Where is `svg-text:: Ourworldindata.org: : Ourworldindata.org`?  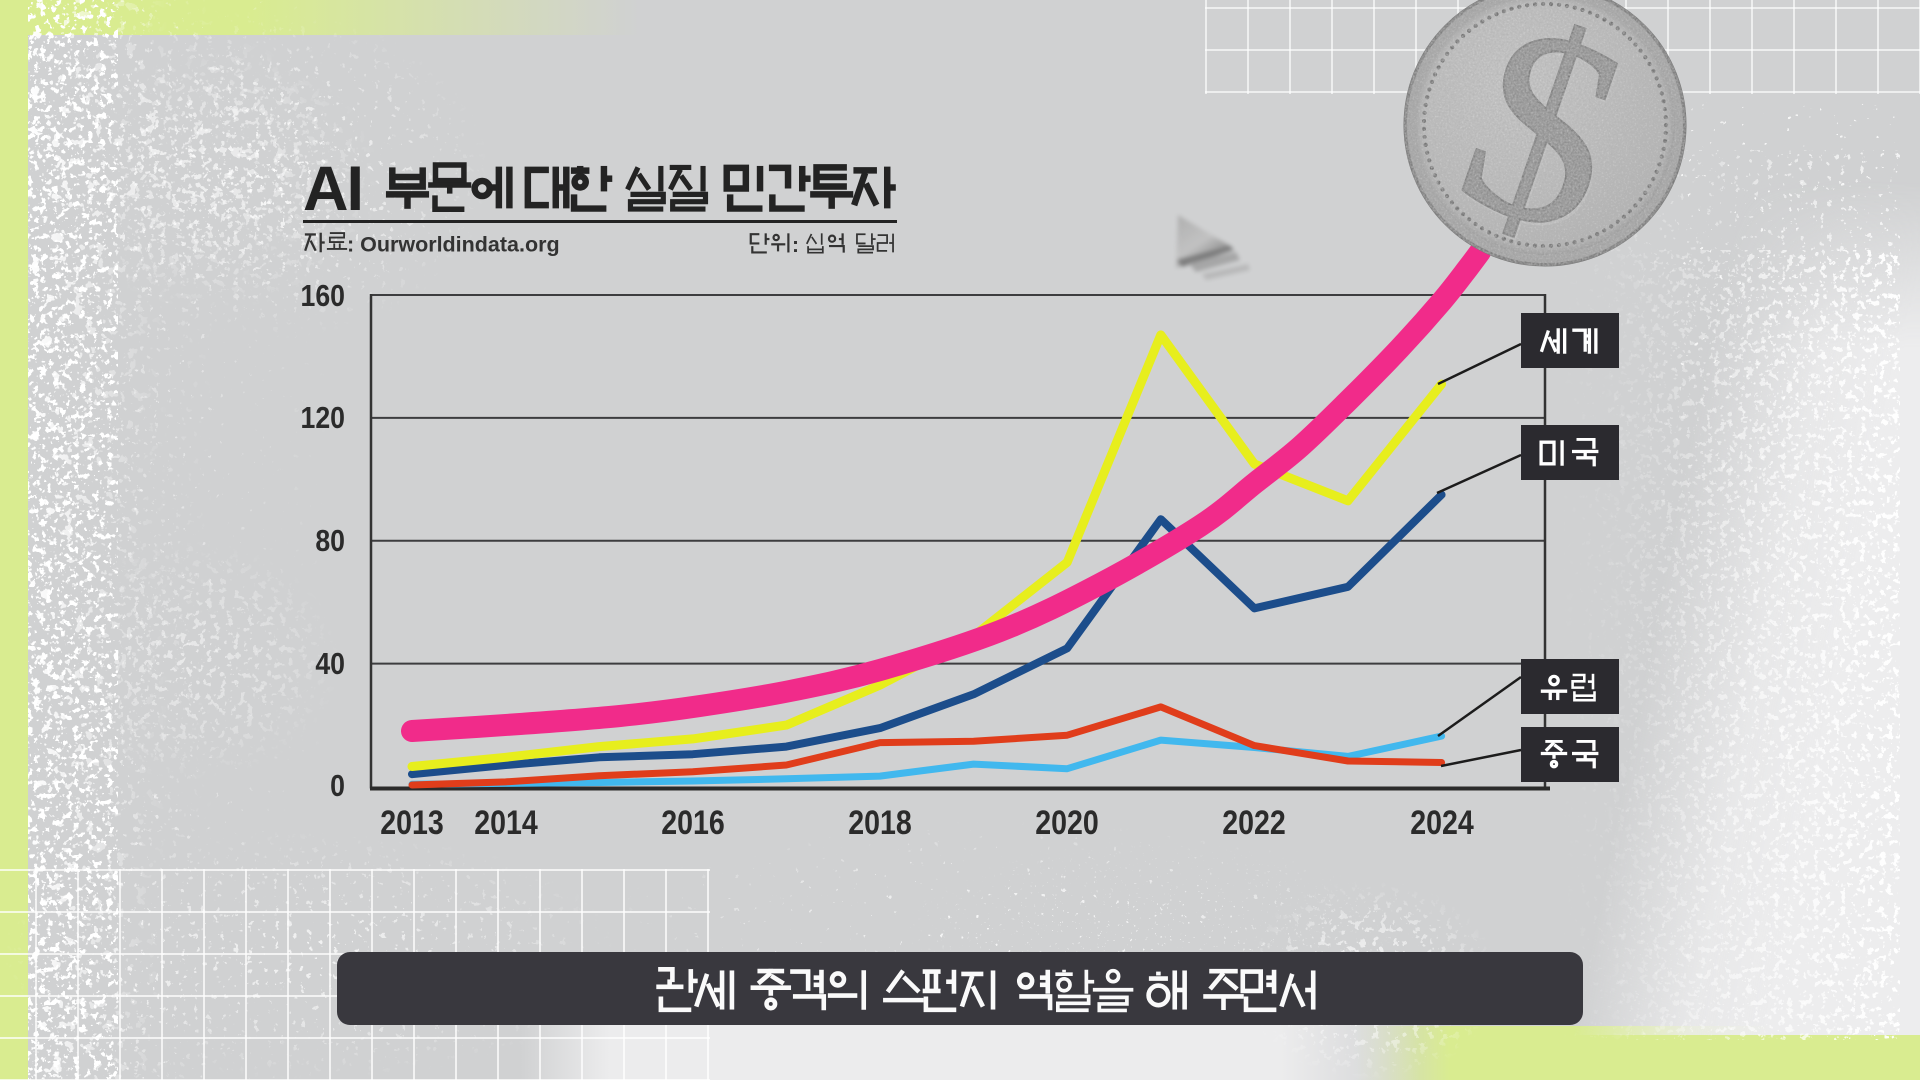
svg-text:: Ourworldindata.org: : Ourworldindata.org is located at coordinates (453, 245).